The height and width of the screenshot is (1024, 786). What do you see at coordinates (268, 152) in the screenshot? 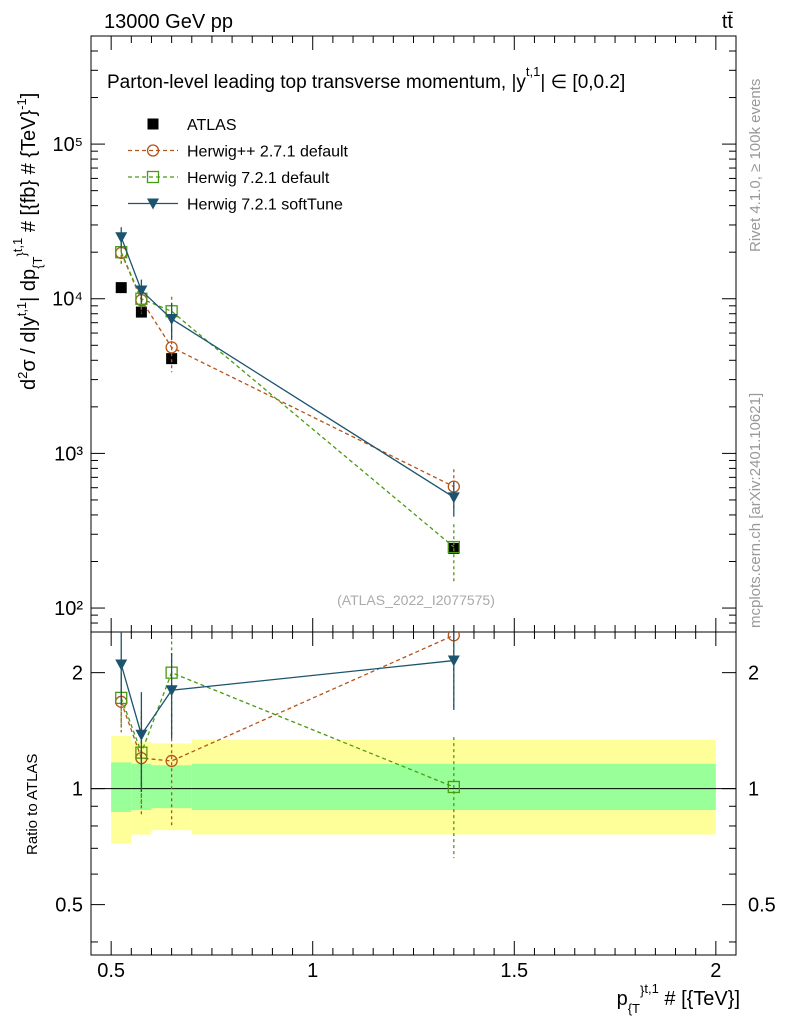
I see `legend-label: Herwig++ 2.7.1 default` at bounding box center [268, 152].